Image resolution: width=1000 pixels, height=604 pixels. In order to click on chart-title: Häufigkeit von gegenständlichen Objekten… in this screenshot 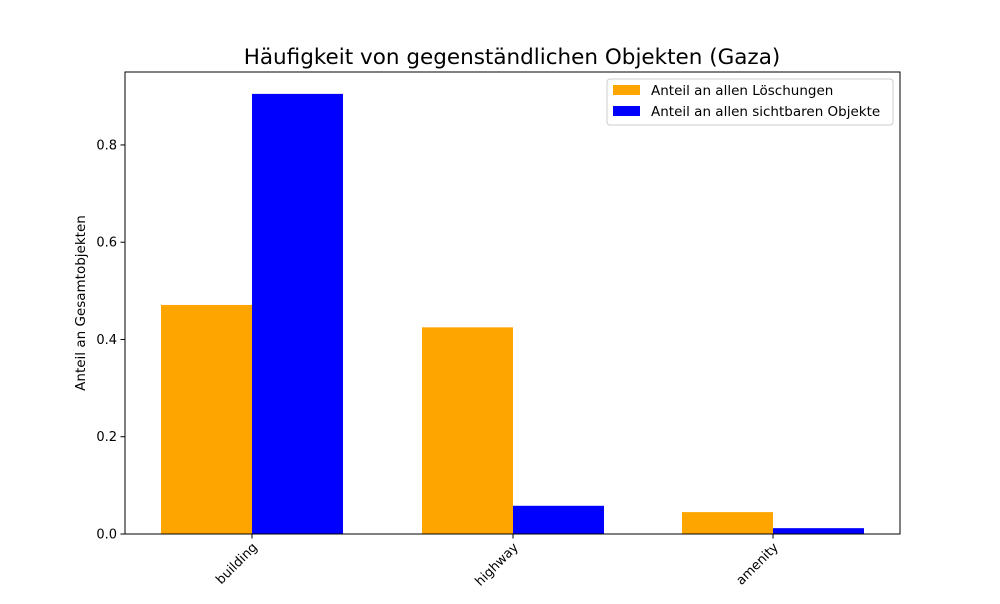, I will do `click(512, 57)`.